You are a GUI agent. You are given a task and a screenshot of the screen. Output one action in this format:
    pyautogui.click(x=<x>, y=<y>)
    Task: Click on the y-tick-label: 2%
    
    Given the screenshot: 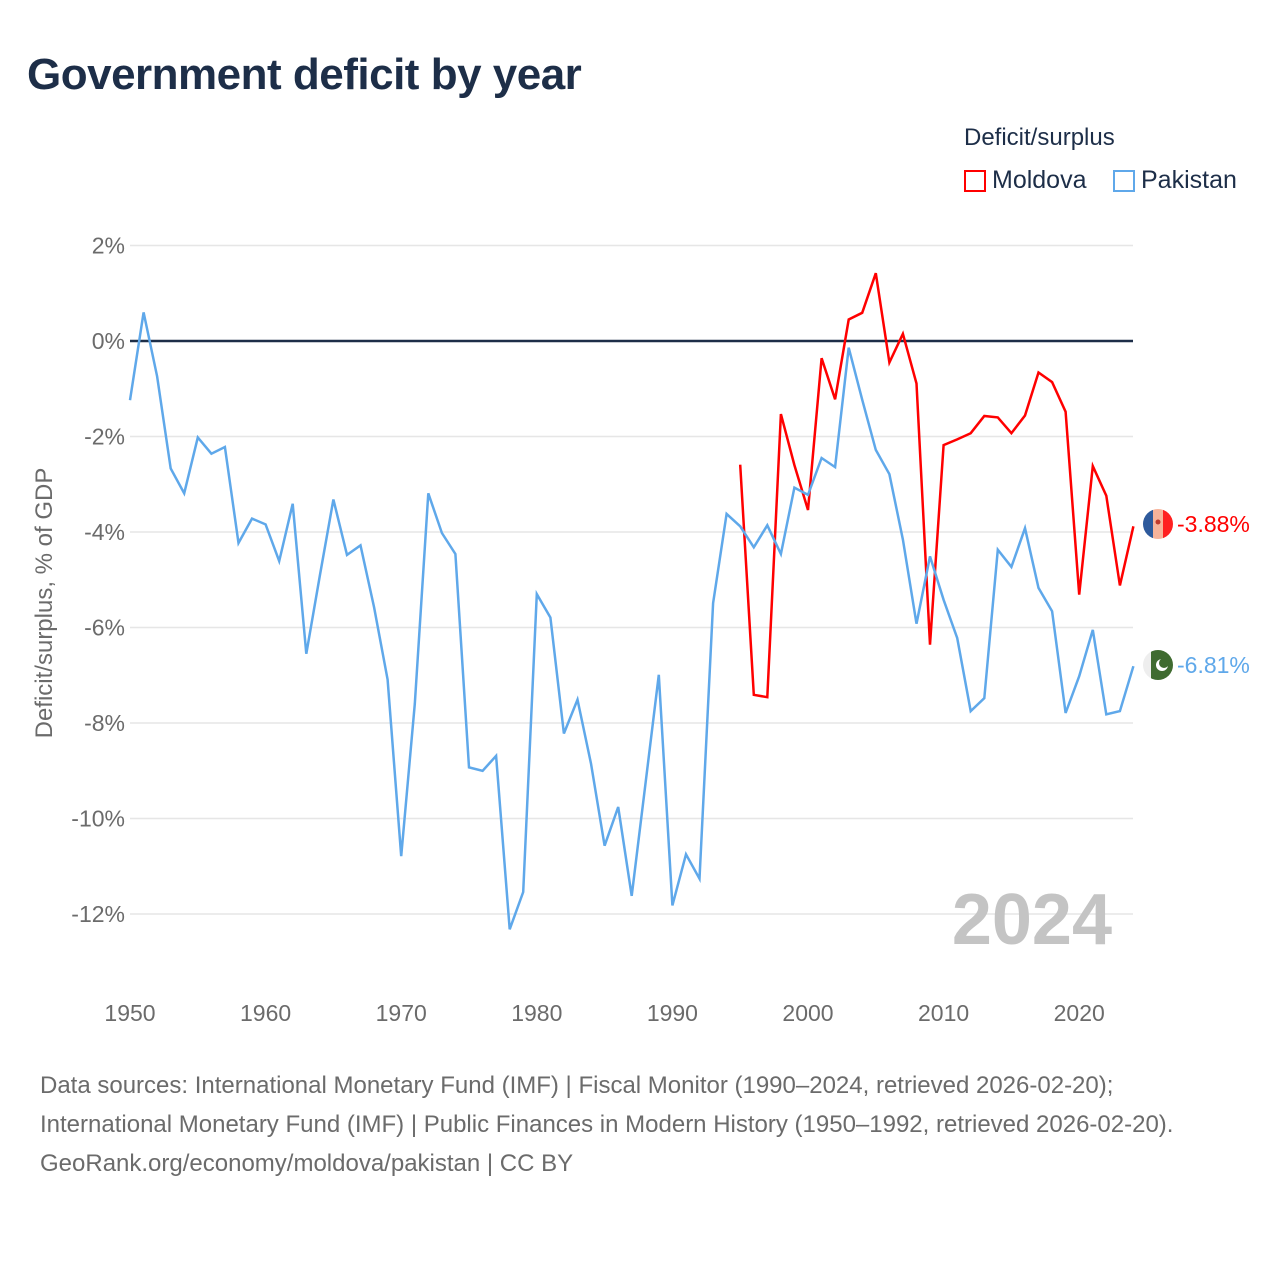 What is the action you would take?
    pyautogui.click(x=108, y=246)
    